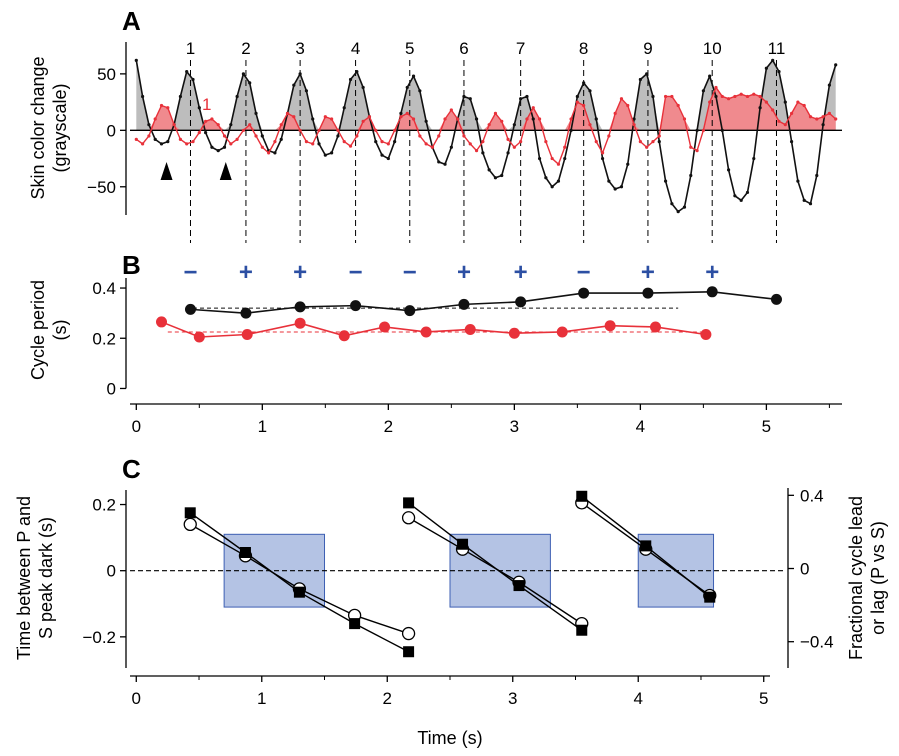 Image resolution: width=899 pixels, height=756 pixels. Describe the element at coordinates (206, 104) in the screenshot. I see `red-series-label: 1` at that location.